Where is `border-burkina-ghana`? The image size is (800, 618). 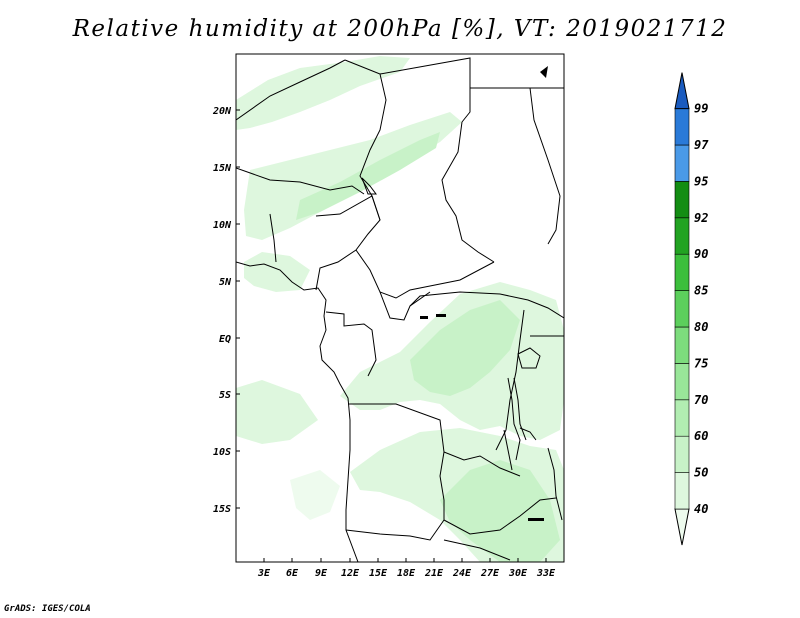
border-burkina-ghana is located at coordinates (273, 238).